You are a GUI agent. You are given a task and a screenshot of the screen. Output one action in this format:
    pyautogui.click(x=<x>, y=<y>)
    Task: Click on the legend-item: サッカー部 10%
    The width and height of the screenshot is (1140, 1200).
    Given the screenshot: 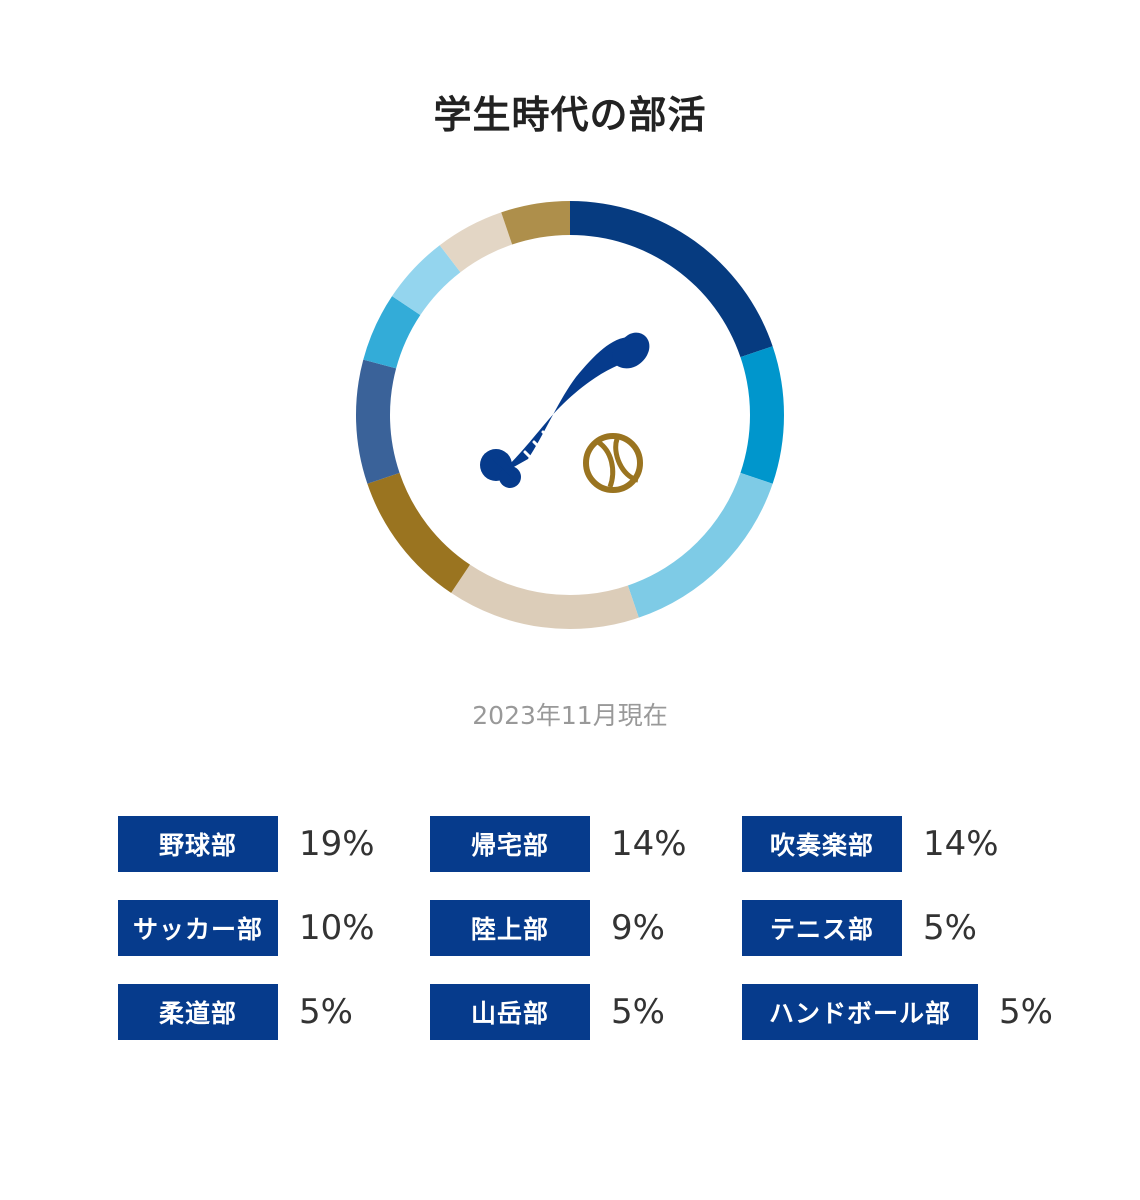 What is the action you would take?
    pyautogui.click(x=246, y=928)
    